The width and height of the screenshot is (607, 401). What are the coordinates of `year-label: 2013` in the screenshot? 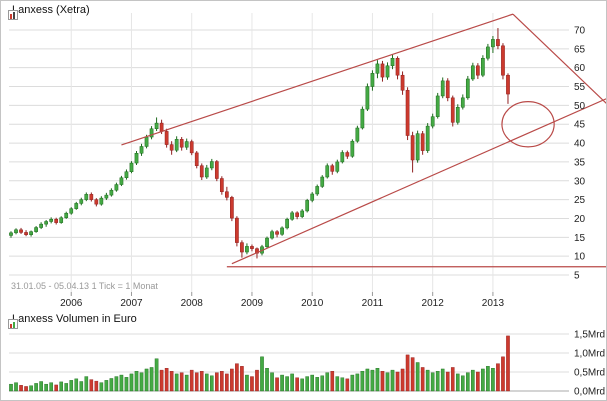 It's located at (493, 303).